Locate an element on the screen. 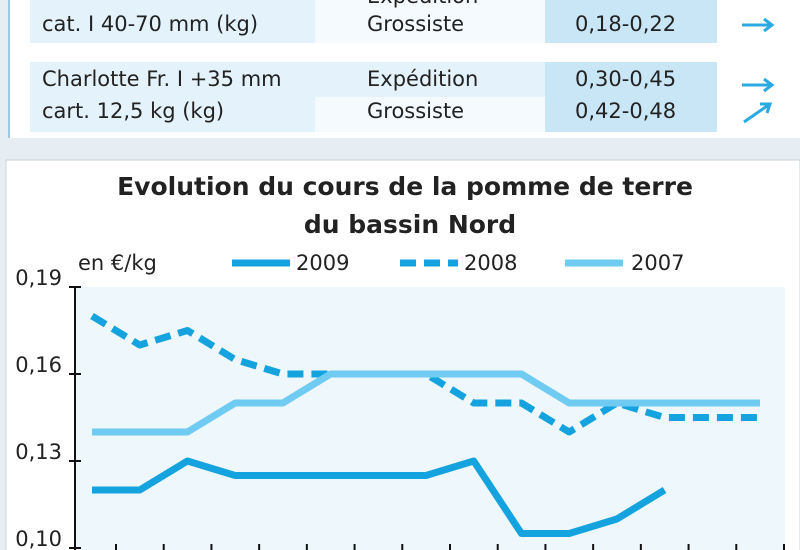 The height and width of the screenshot is (550, 800). legend-label: 2008 is located at coordinates (490, 263).